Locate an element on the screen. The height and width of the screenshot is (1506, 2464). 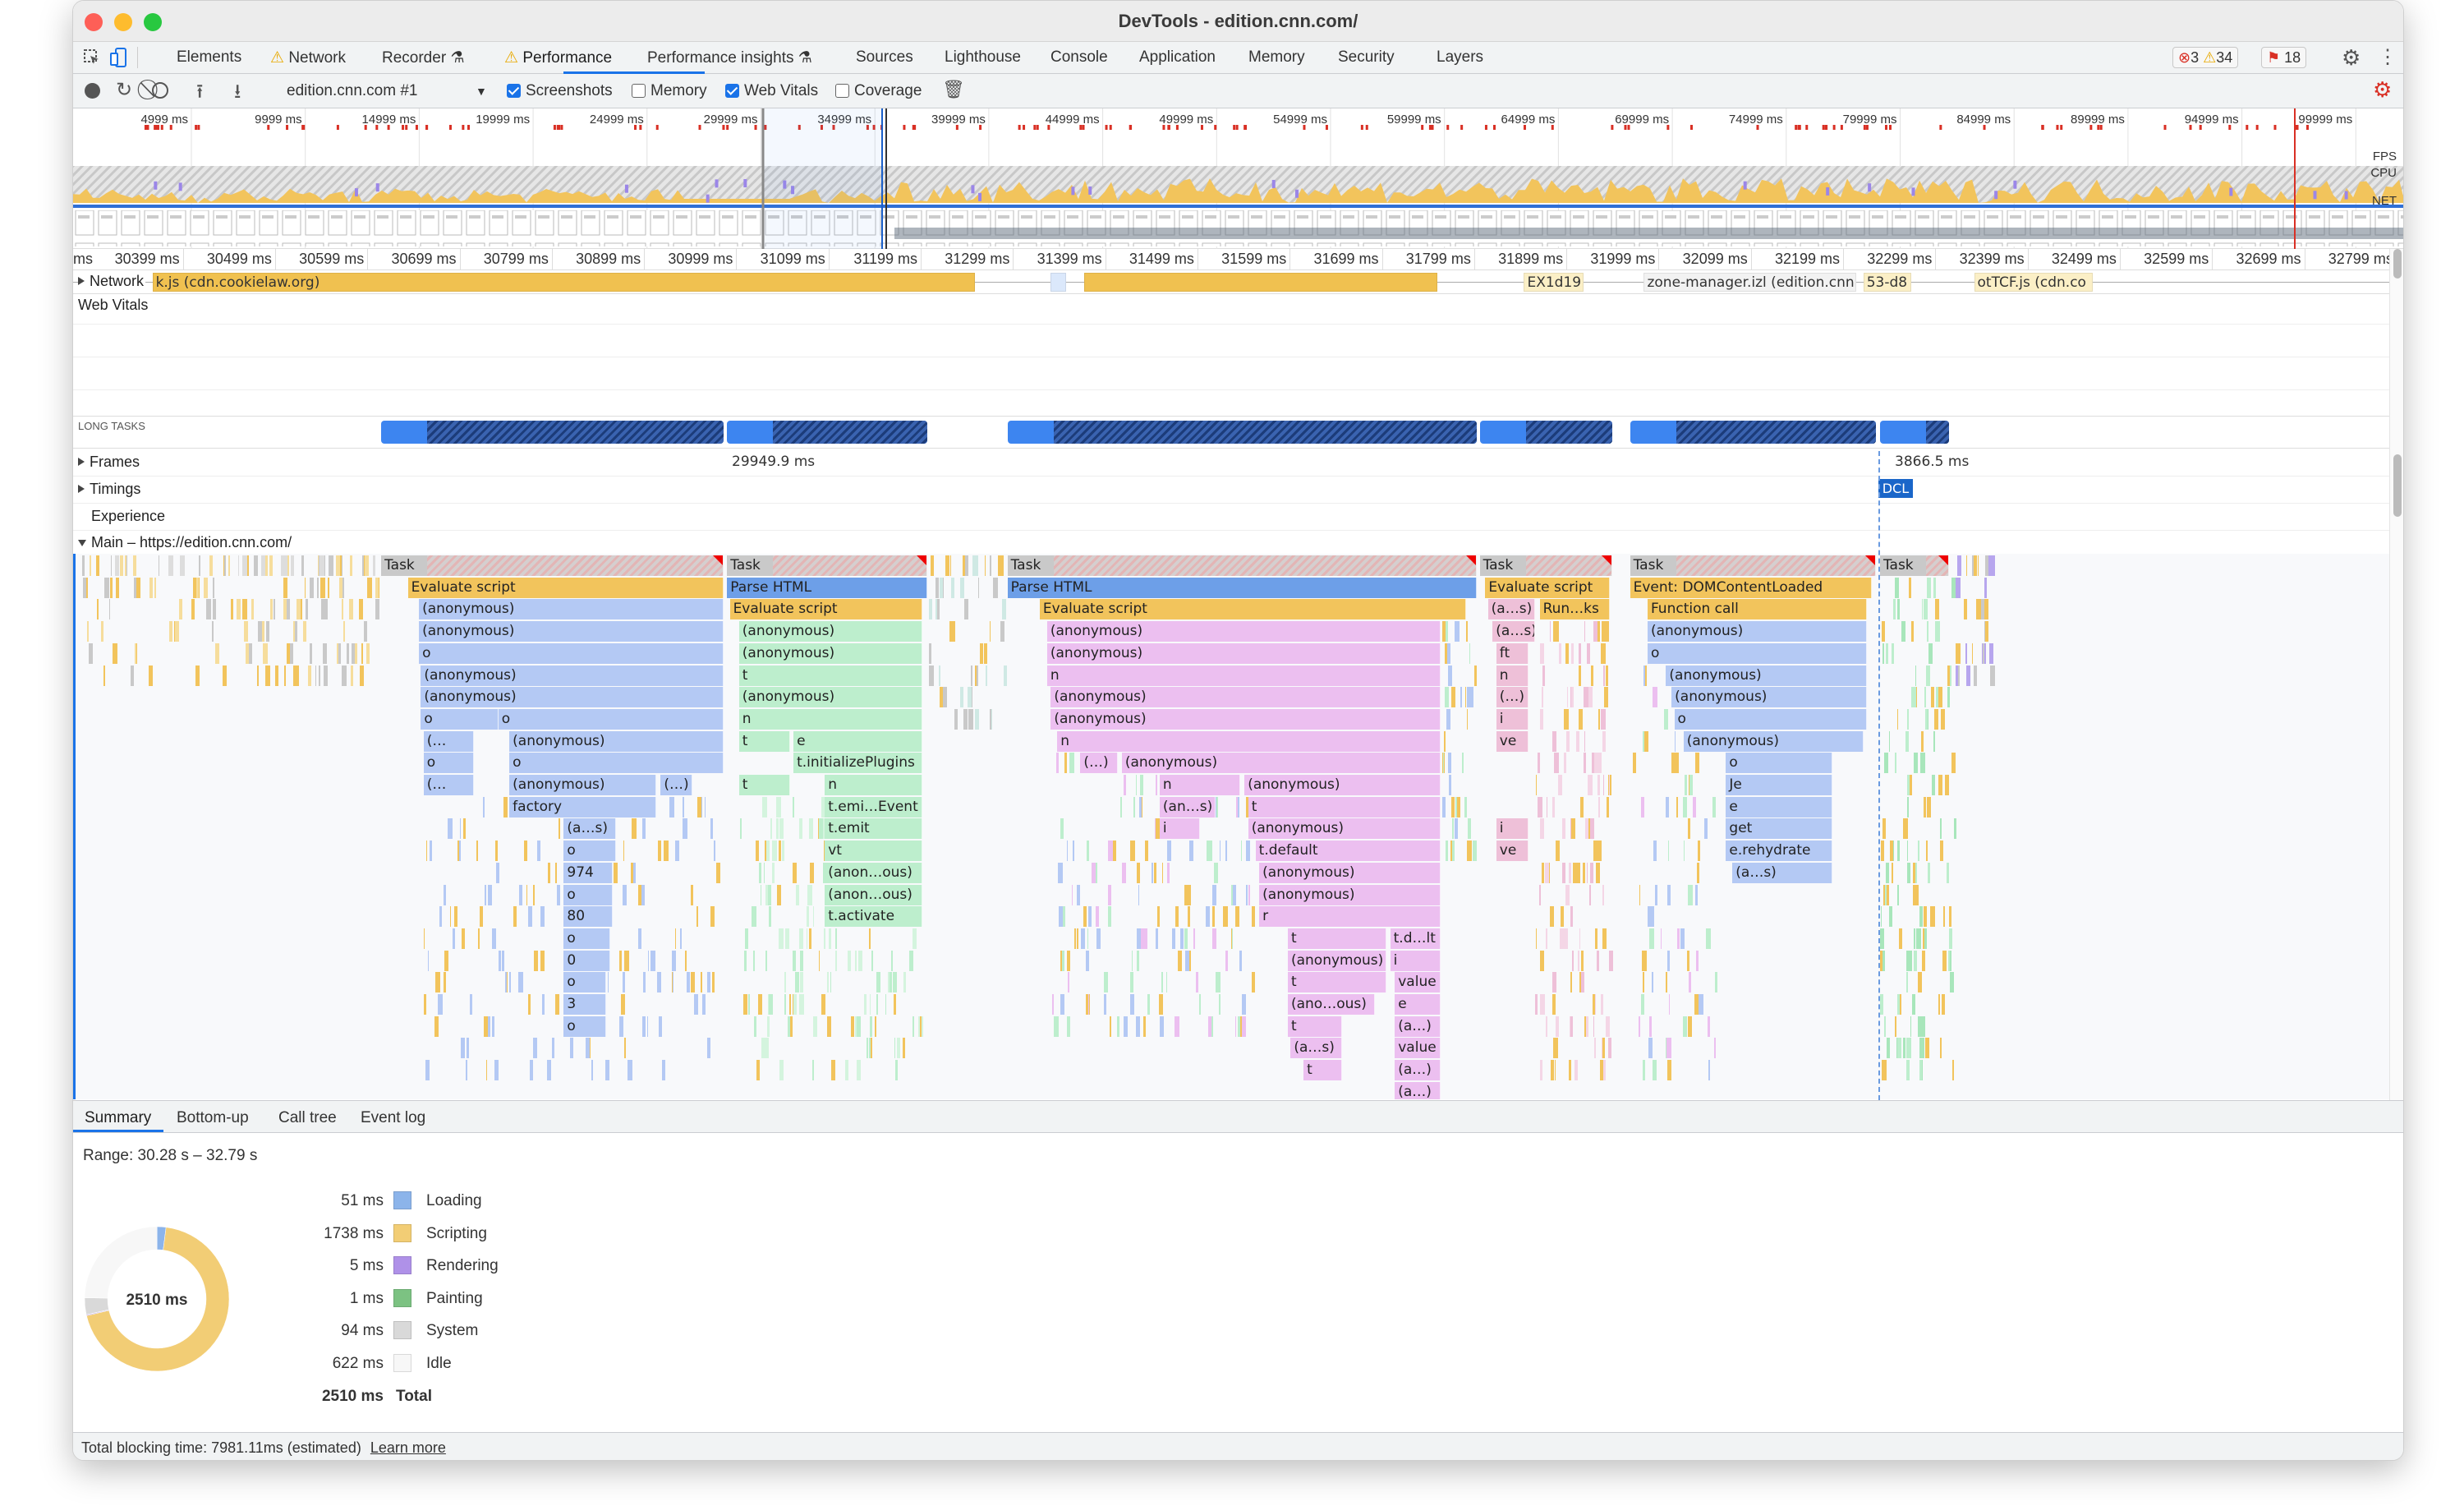
flame-entry: factory is located at coordinates (582, 807).